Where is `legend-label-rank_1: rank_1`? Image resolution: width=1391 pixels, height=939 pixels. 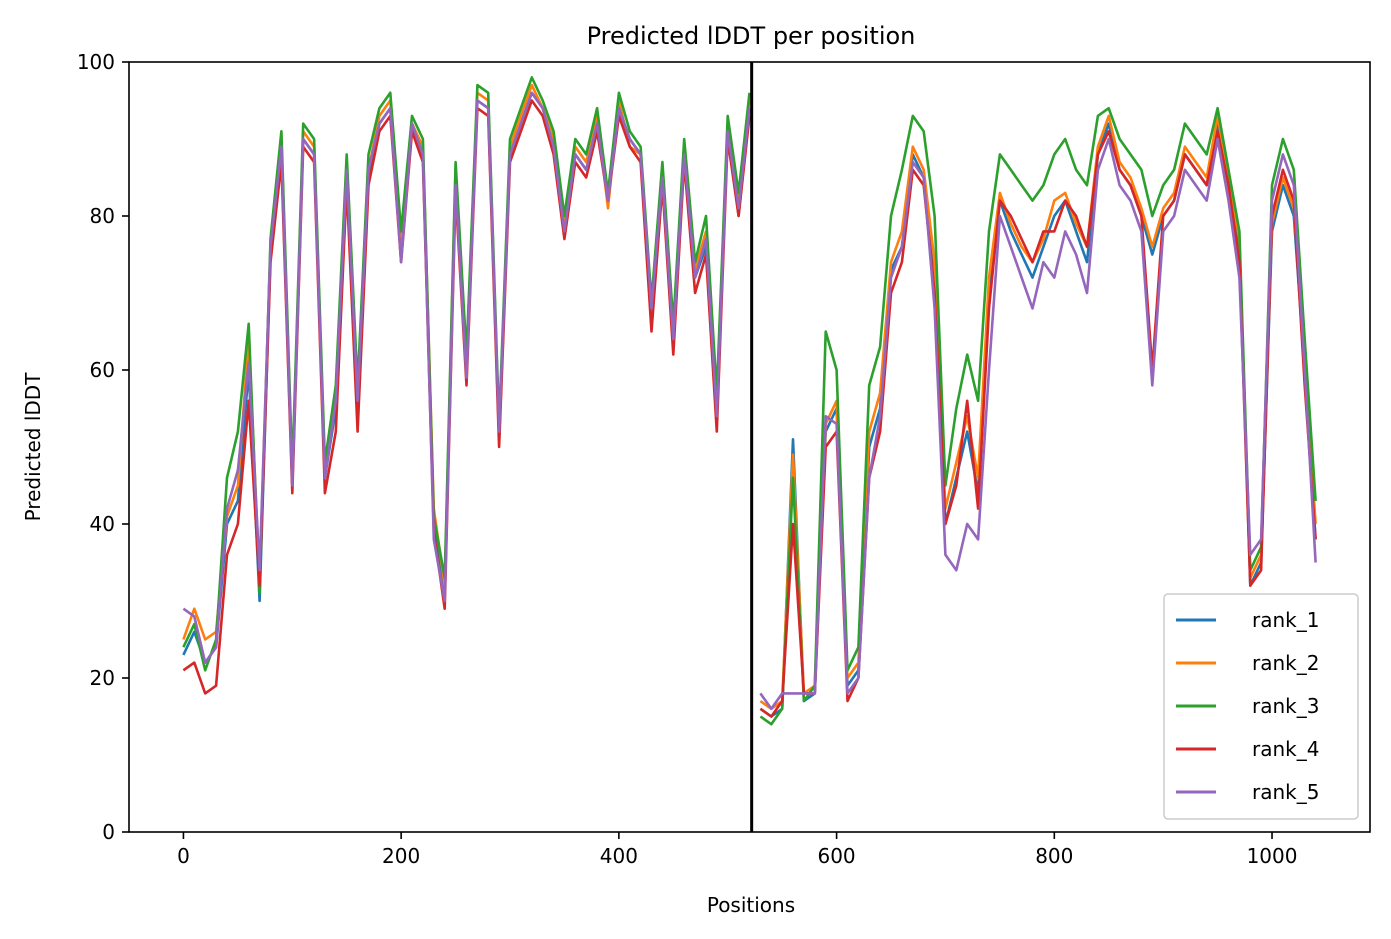
legend-label-rank_1: rank_1 is located at coordinates (1285, 620).